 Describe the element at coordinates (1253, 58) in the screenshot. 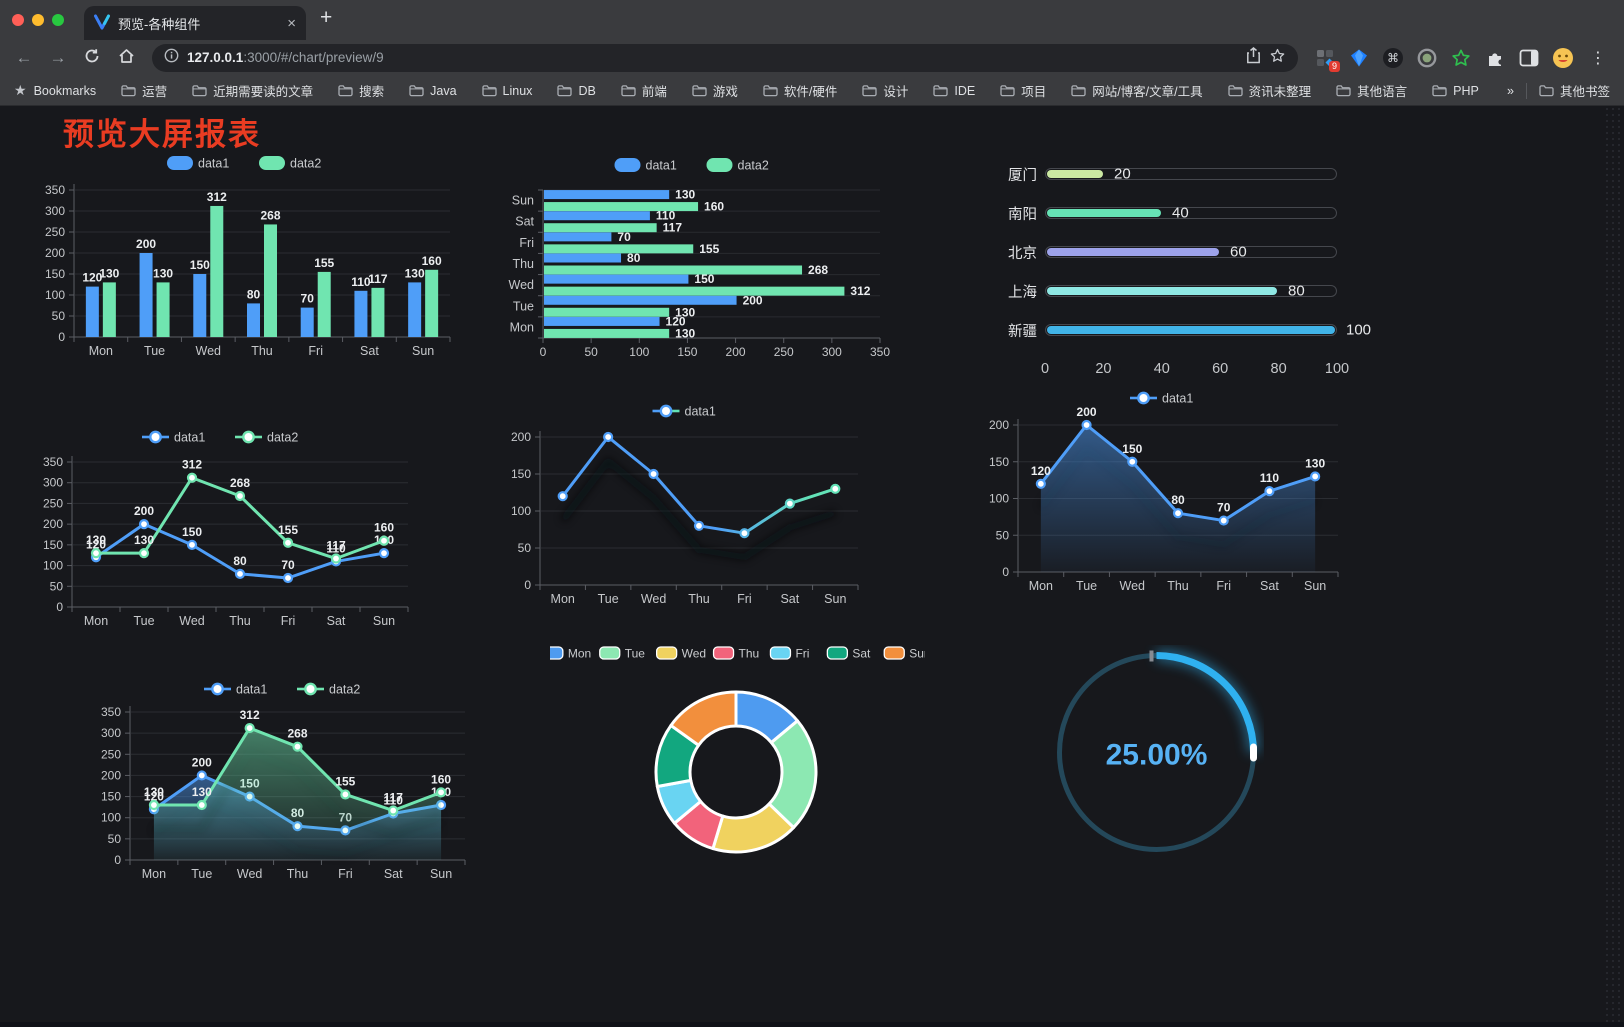

I see `share-icon` at that location.